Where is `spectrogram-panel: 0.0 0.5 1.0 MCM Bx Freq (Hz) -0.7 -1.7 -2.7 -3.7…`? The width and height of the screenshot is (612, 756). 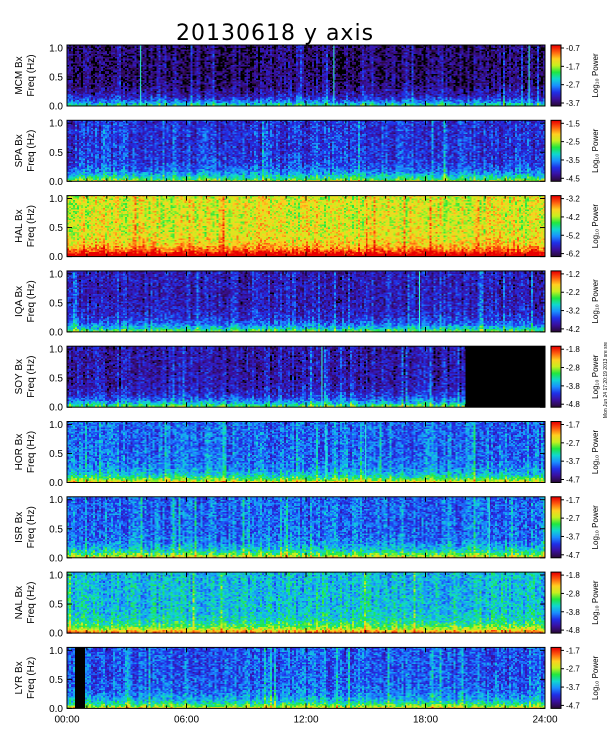 spectrogram-panel: 0.0 0.5 1.0 MCM Bx Freq (Hz) -0.7 -1.7 -2.7 -3.7… is located at coordinates (307, 77).